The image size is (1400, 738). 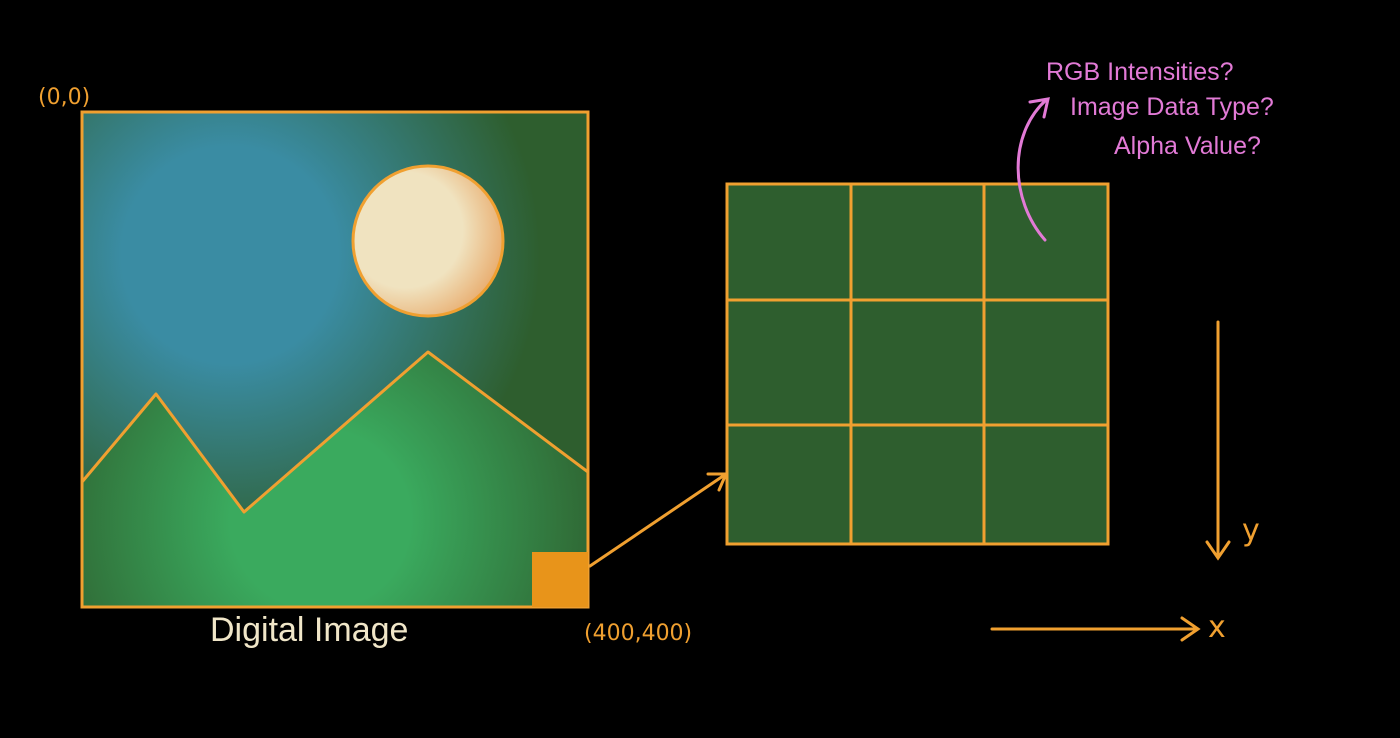 I want to click on y-axis-label: y, so click(x=1251, y=530).